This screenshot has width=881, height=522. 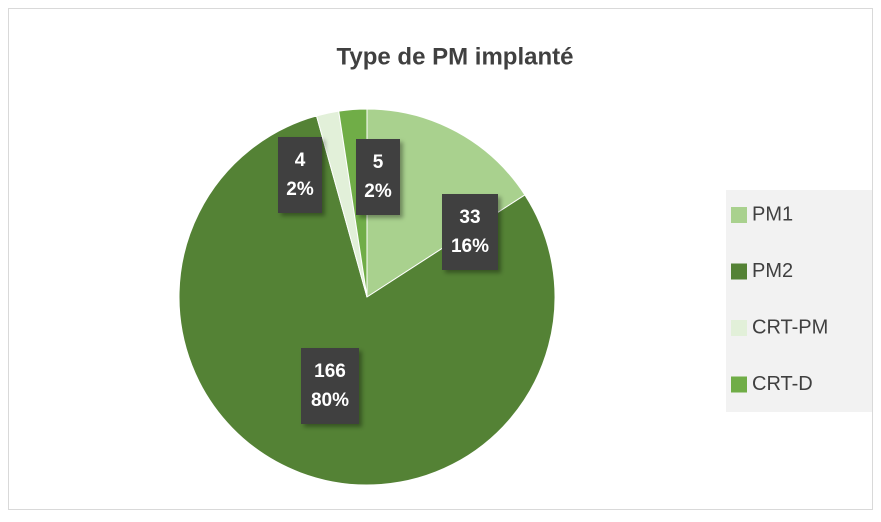 What do you see at coordinates (378, 162) in the screenshot?
I see `data-label-value: 5` at bounding box center [378, 162].